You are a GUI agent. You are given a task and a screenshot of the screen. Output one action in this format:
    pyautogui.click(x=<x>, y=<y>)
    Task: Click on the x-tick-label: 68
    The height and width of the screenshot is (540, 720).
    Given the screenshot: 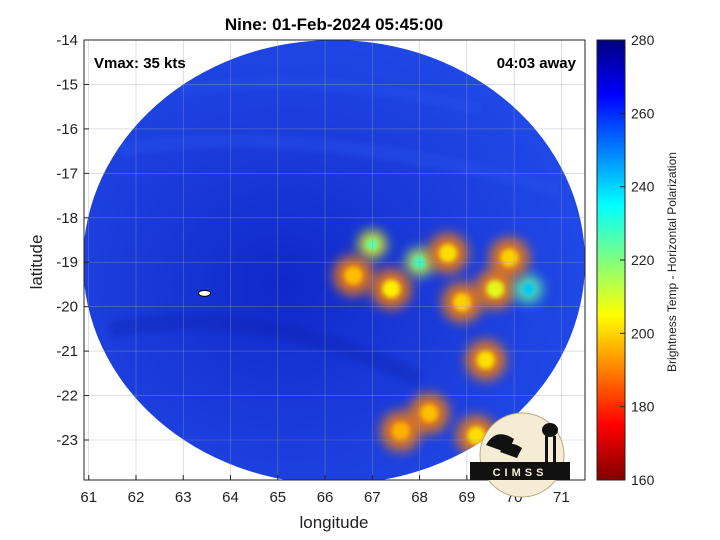 What is the action you would take?
    pyautogui.click(x=419, y=497)
    